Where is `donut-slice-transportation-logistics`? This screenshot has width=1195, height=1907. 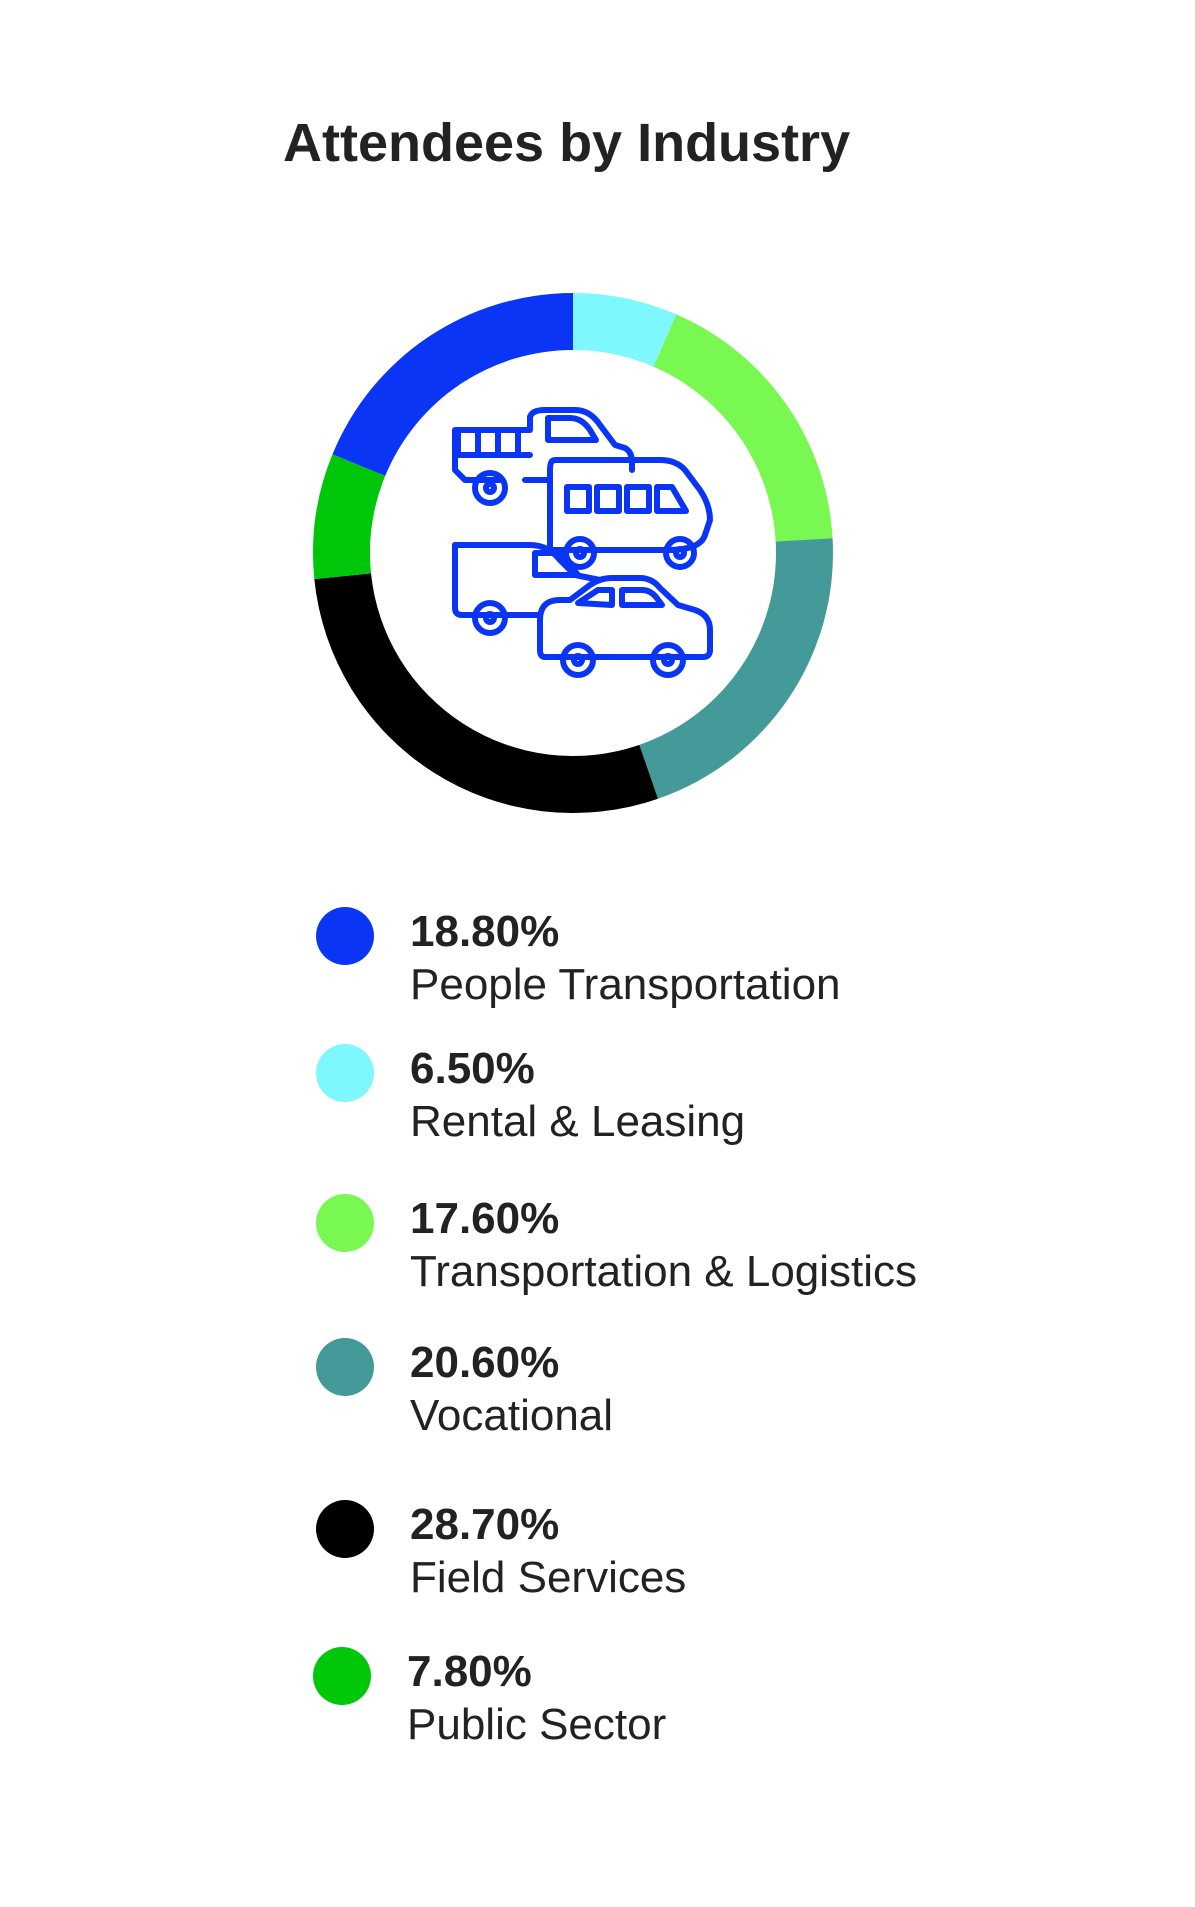
donut-slice-transportation-logistics is located at coordinates (743, 428).